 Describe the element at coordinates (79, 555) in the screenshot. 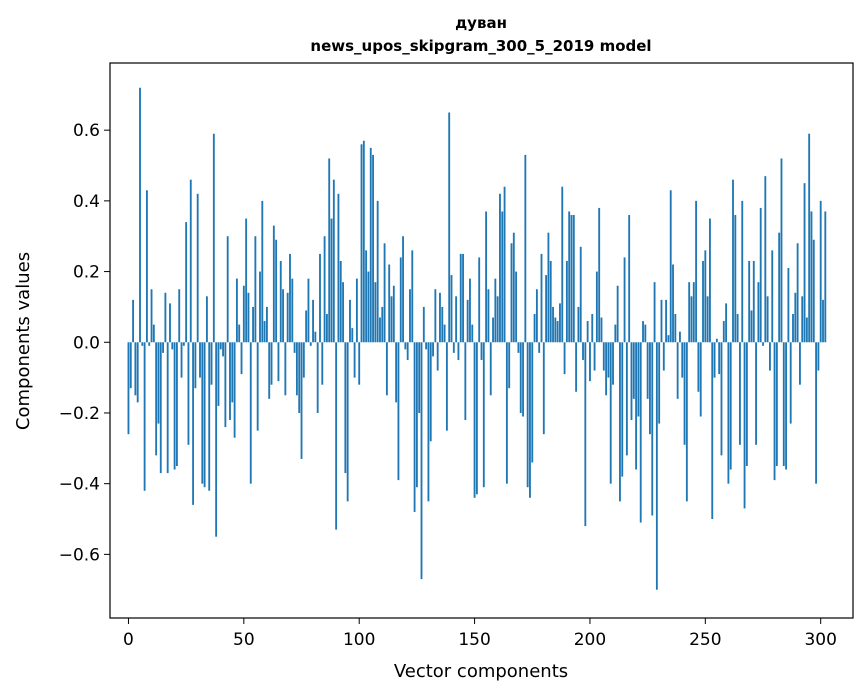

I see `y-tick-label-0: −0.6` at that location.